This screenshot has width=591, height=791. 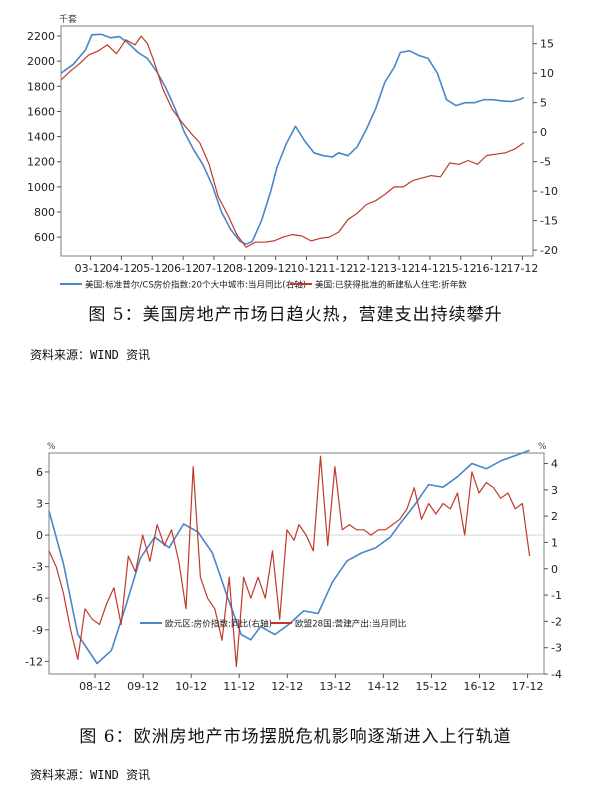 I want to click on x-axis-tick-label: 04-12, so click(x=121, y=268).